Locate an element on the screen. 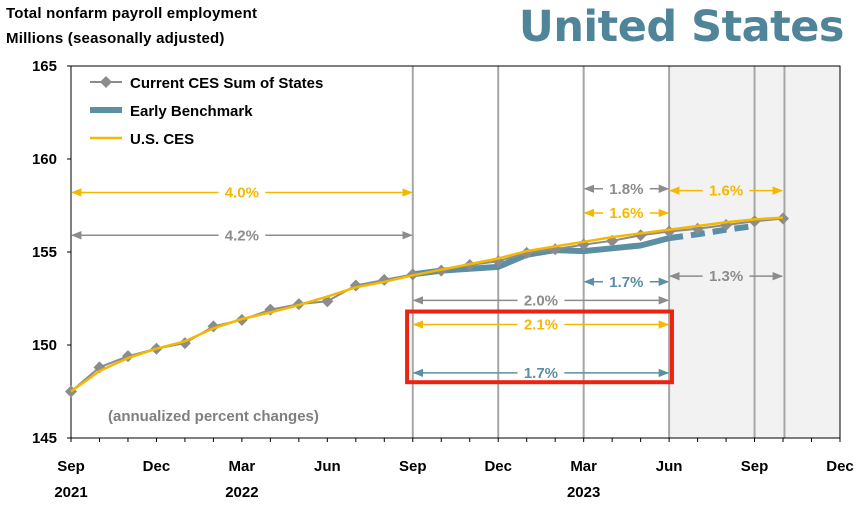  y-tick-label: 145 is located at coordinates (44, 438).